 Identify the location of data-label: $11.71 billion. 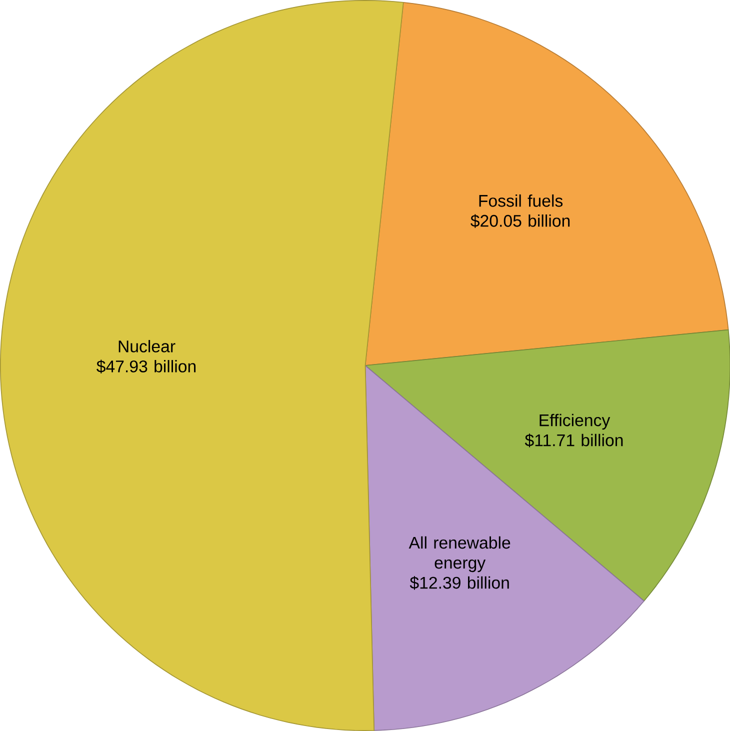
(573, 441).